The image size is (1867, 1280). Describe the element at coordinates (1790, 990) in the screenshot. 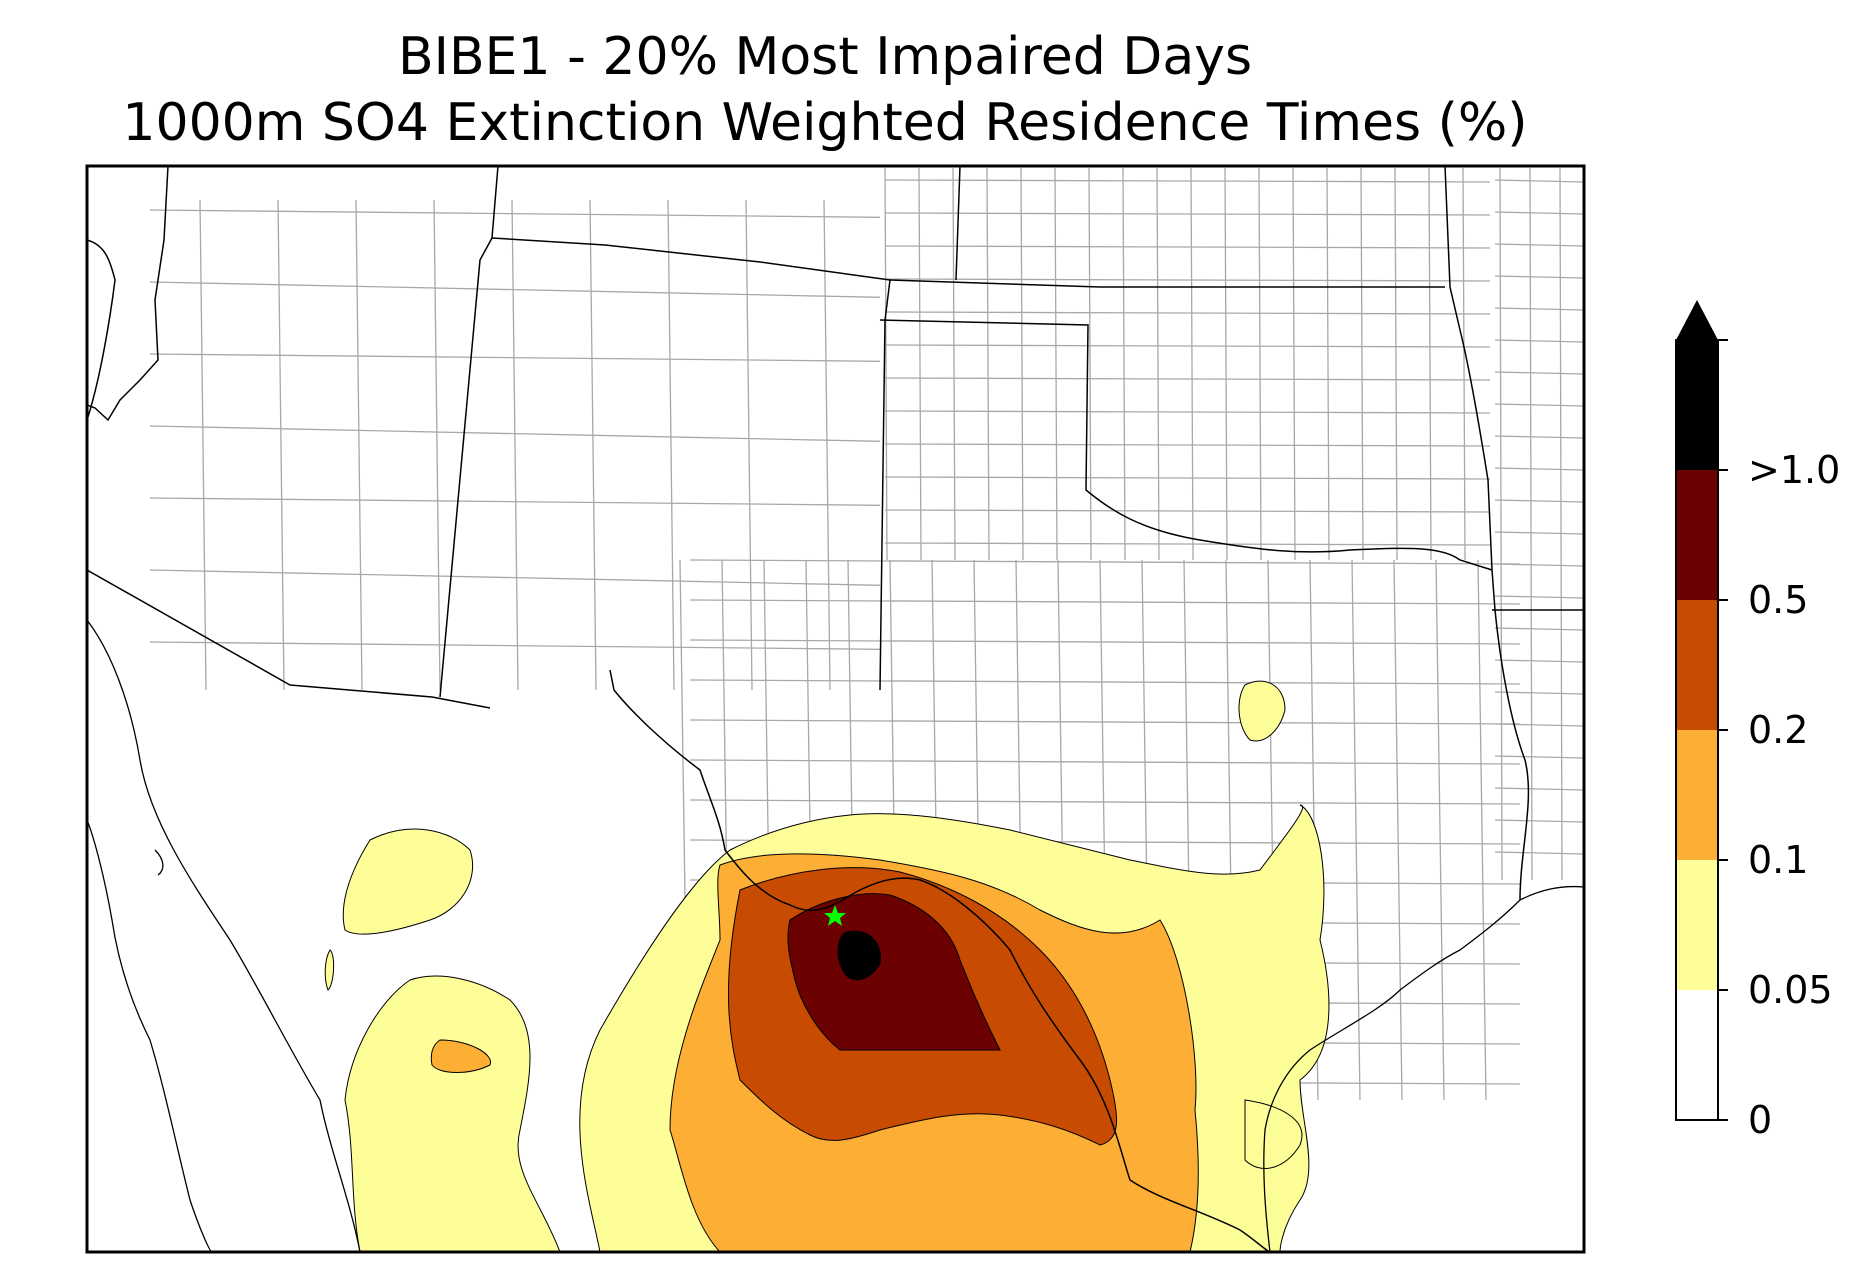

I see `colorbar-tick-label: 0.05` at that location.